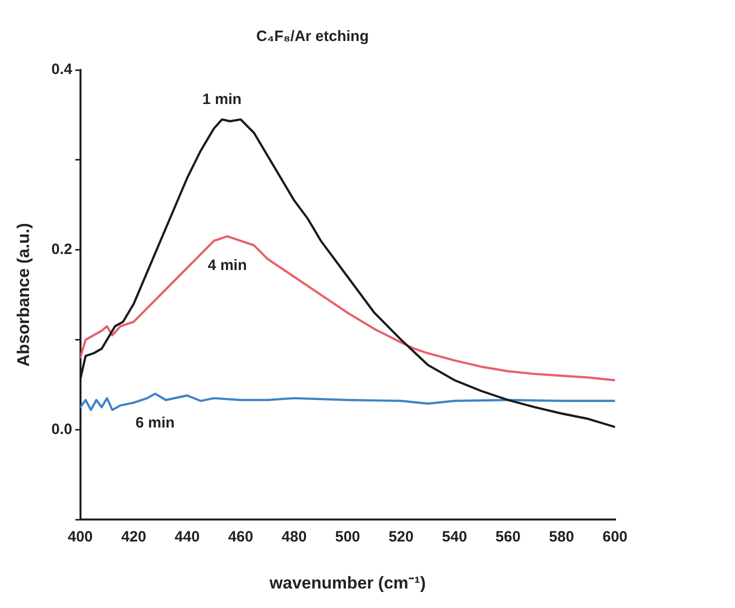 This screenshot has width=735, height=608. What do you see at coordinates (133, 537) in the screenshot?
I see `x-tick-label: 420` at bounding box center [133, 537].